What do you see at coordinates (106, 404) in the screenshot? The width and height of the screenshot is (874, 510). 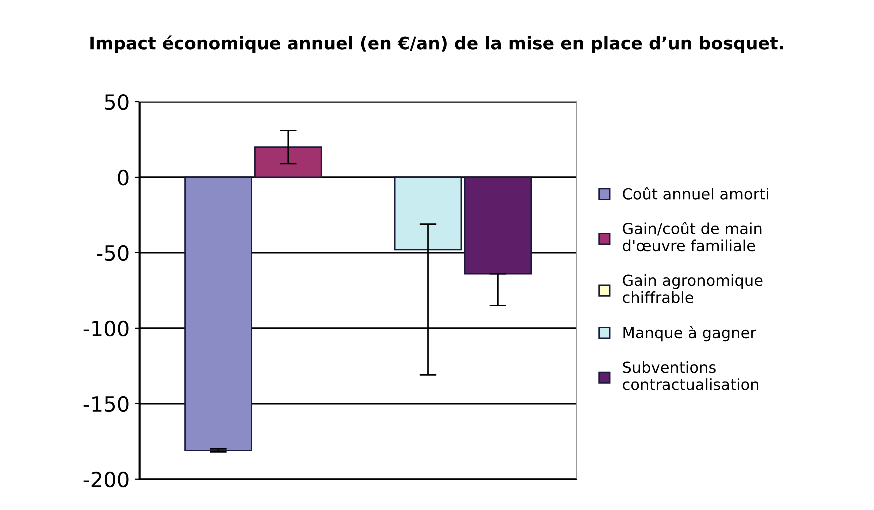 I see `y-tick-label: -150` at bounding box center [106, 404].